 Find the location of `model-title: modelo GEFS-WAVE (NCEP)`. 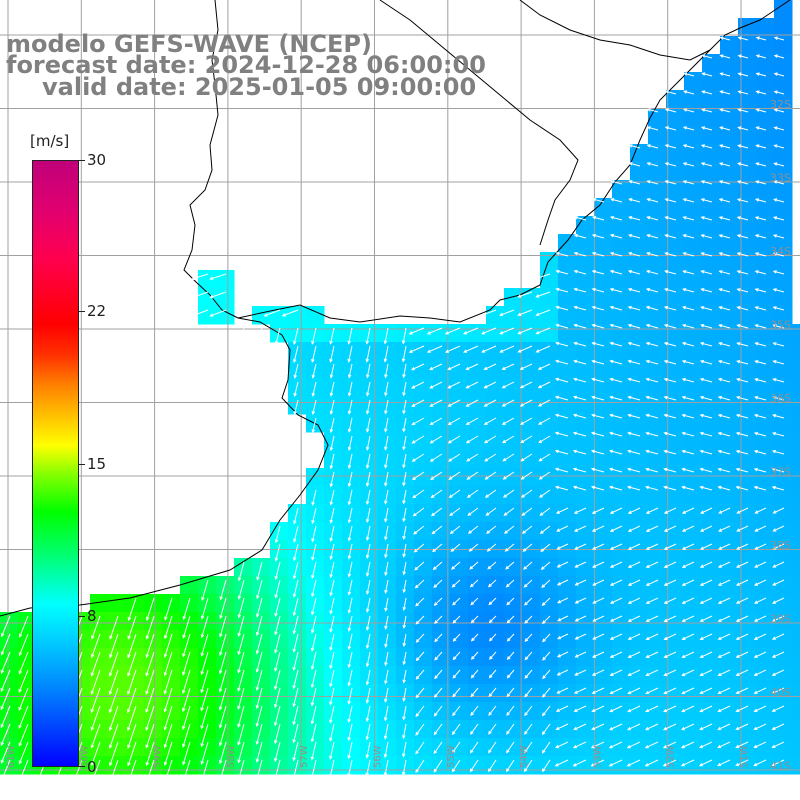

model-title: modelo GEFS-WAVE (NCEP) is located at coordinates (189, 44).